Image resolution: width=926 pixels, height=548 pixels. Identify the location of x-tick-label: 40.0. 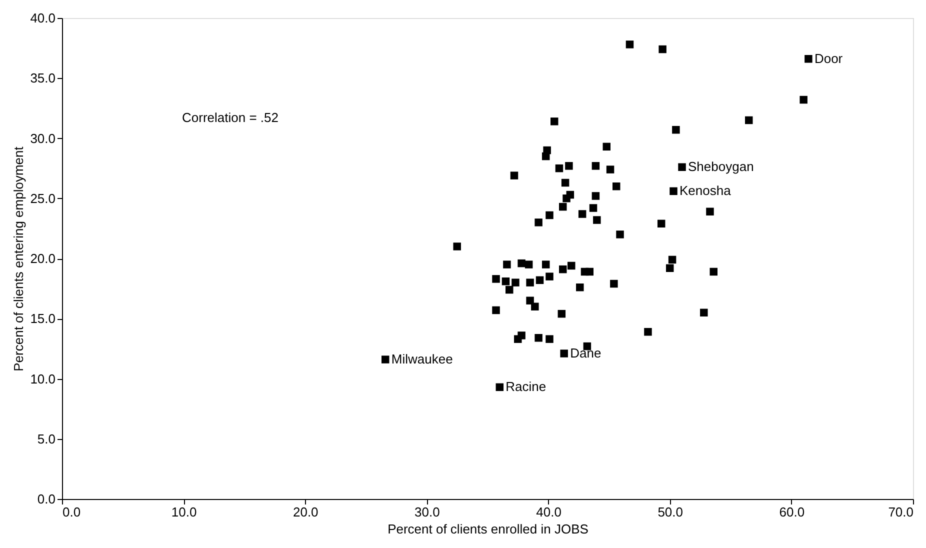
(549, 512).